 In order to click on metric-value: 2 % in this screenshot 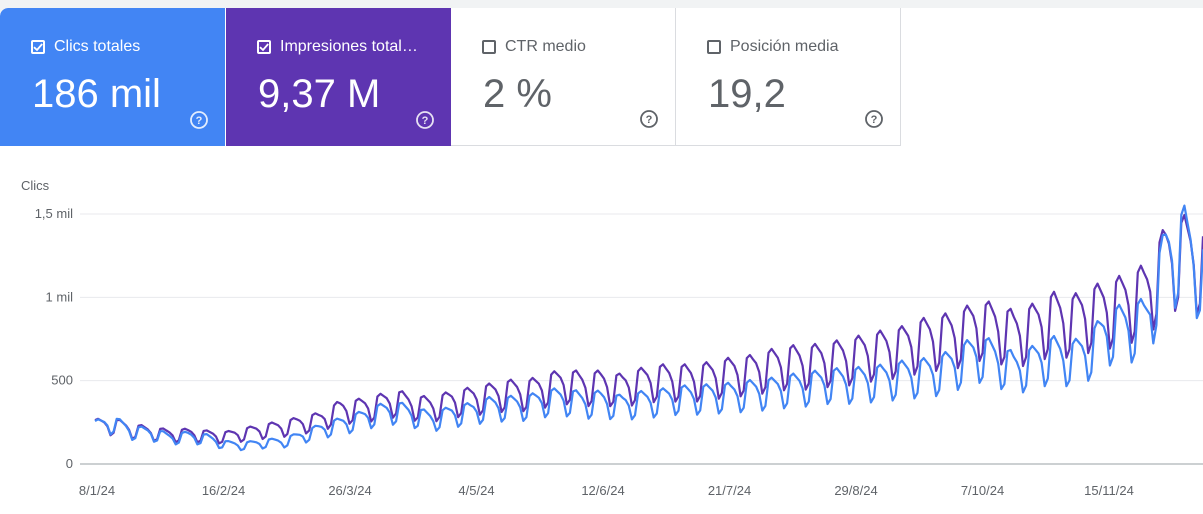, I will do `click(517, 94)`.